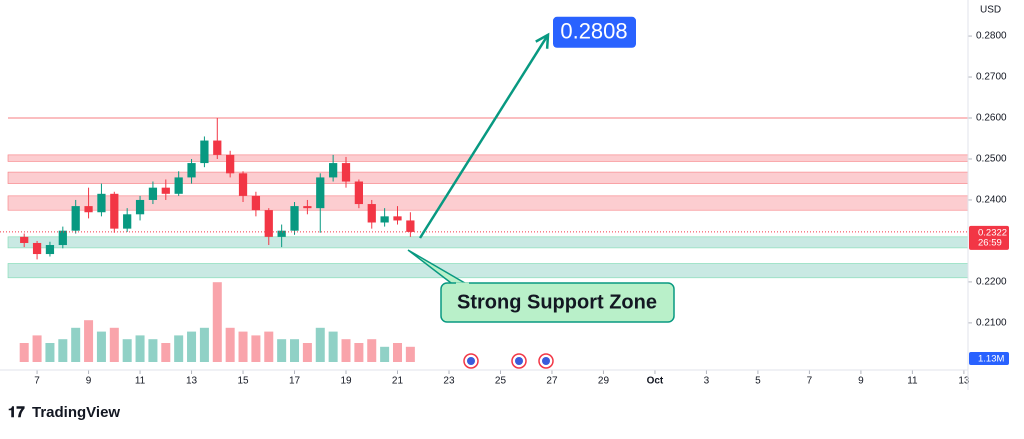 The image size is (1024, 439). I want to click on callout-label: Strong Support Zone, so click(557, 302).